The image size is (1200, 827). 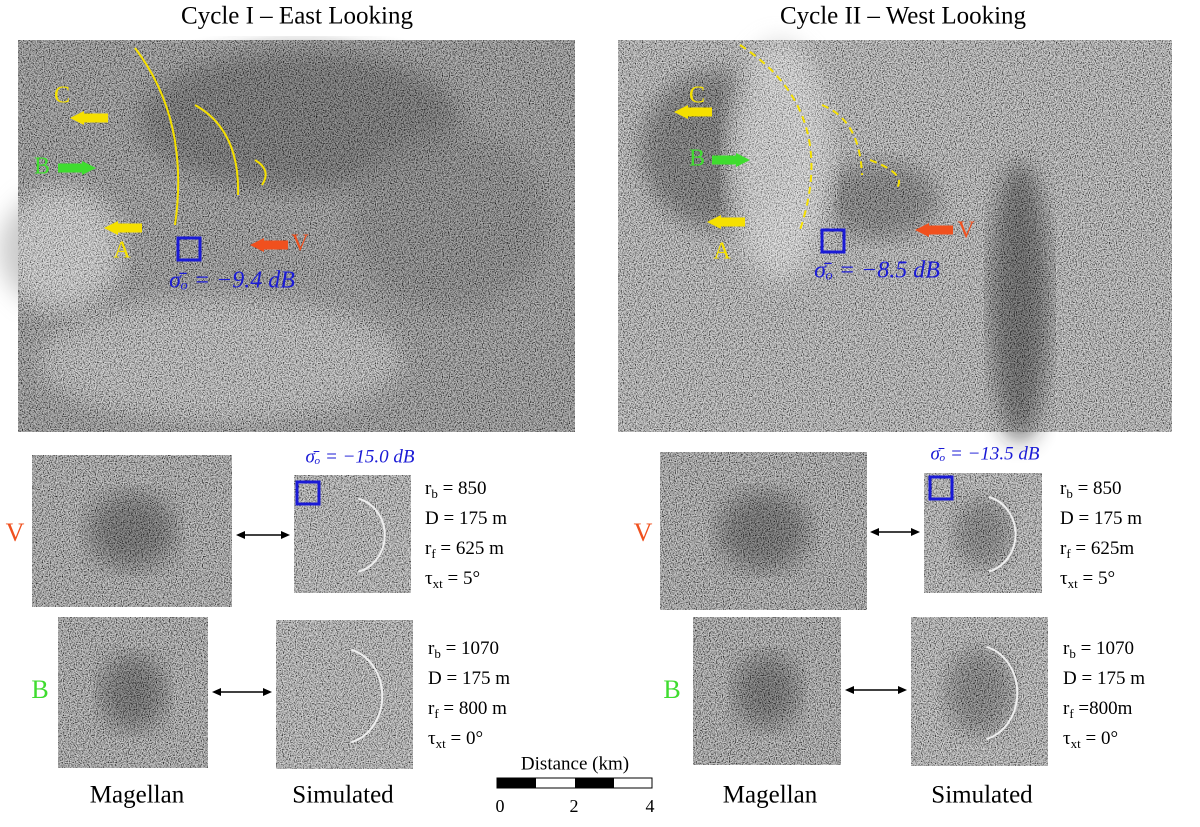 I want to click on crater-label: C, so click(x=62, y=96).